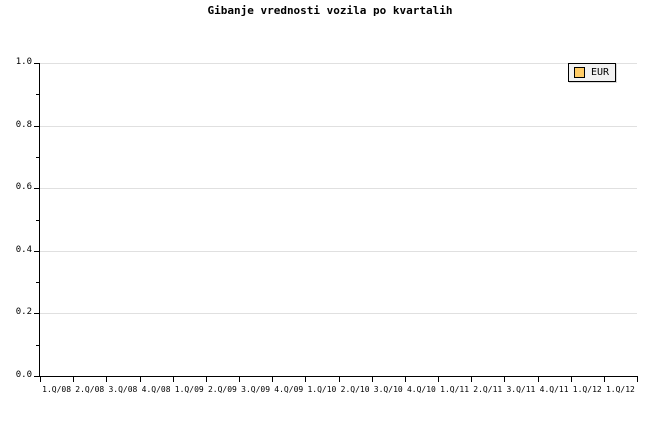 The image size is (660, 440). Describe the element at coordinates (123, 389) in the screenshot. I see `x-axis-tick-label: 3.Q/08` at that location.